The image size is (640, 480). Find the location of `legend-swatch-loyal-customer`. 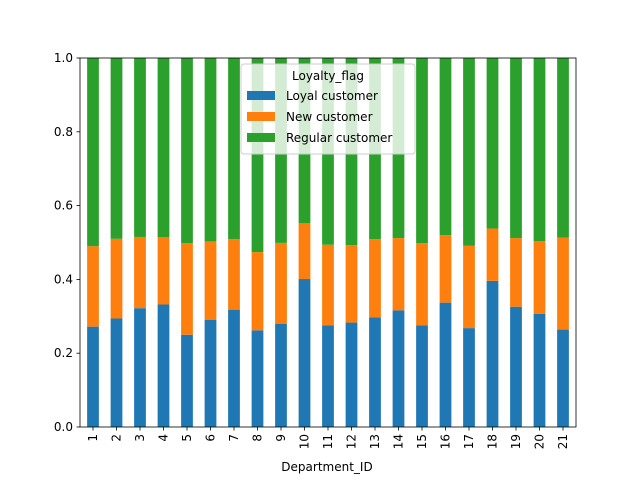

legend-swatch-loyal-customer is located at coordinates (261, 95).